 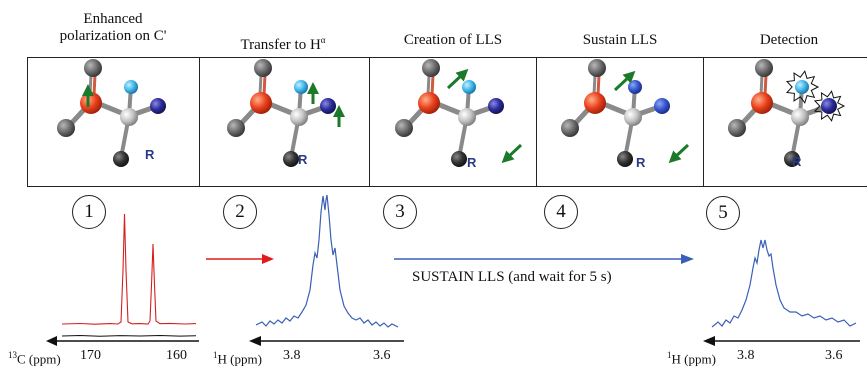 What do you see at coordinates (94, 85) in the screenshot?
I see `mol-1-bond-o-c2` at bounding box center [94, 85].